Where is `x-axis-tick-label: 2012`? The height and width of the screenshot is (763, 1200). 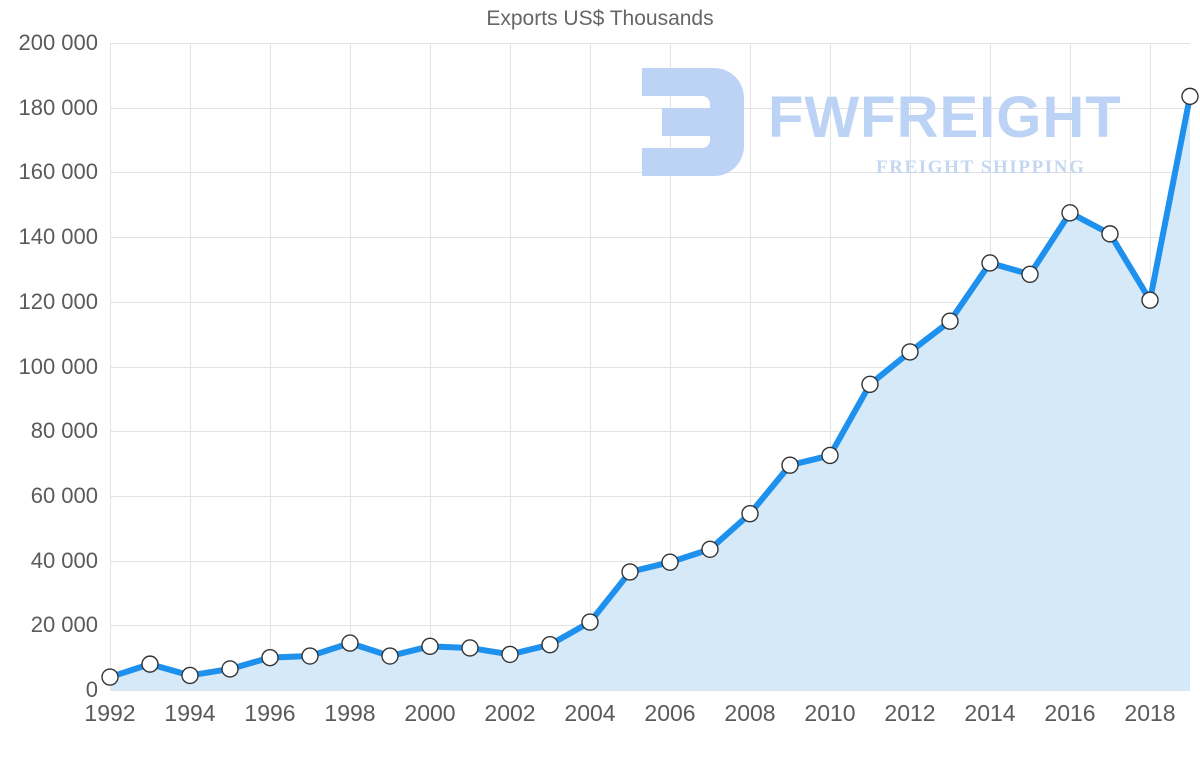
x-axis-tick-label: 2012 is located at coordinates (910, 713).